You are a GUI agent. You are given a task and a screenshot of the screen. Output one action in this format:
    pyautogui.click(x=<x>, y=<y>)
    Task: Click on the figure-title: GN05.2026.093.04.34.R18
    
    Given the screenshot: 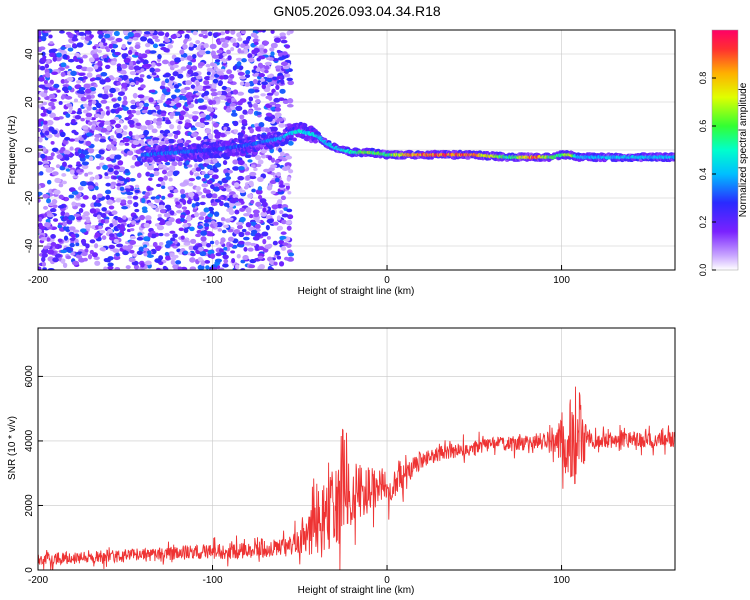 What is the action you would take?
    pyautogui.click(x=357, y=11)
    